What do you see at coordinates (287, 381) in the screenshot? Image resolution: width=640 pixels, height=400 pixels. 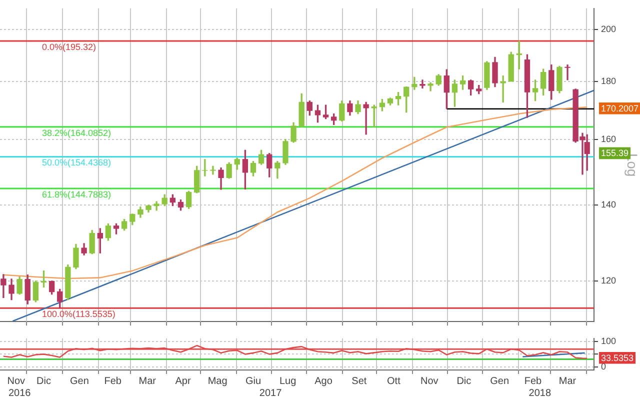 I see `x-tick-label: Lug` at bounding box center [287, 381].